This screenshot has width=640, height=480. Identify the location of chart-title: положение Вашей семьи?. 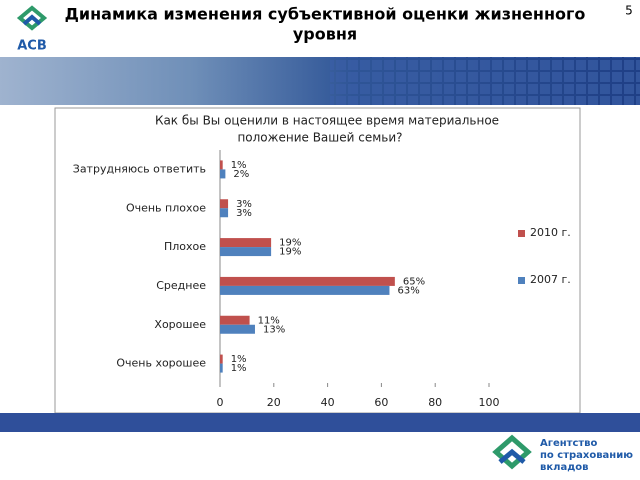
(319, 138).